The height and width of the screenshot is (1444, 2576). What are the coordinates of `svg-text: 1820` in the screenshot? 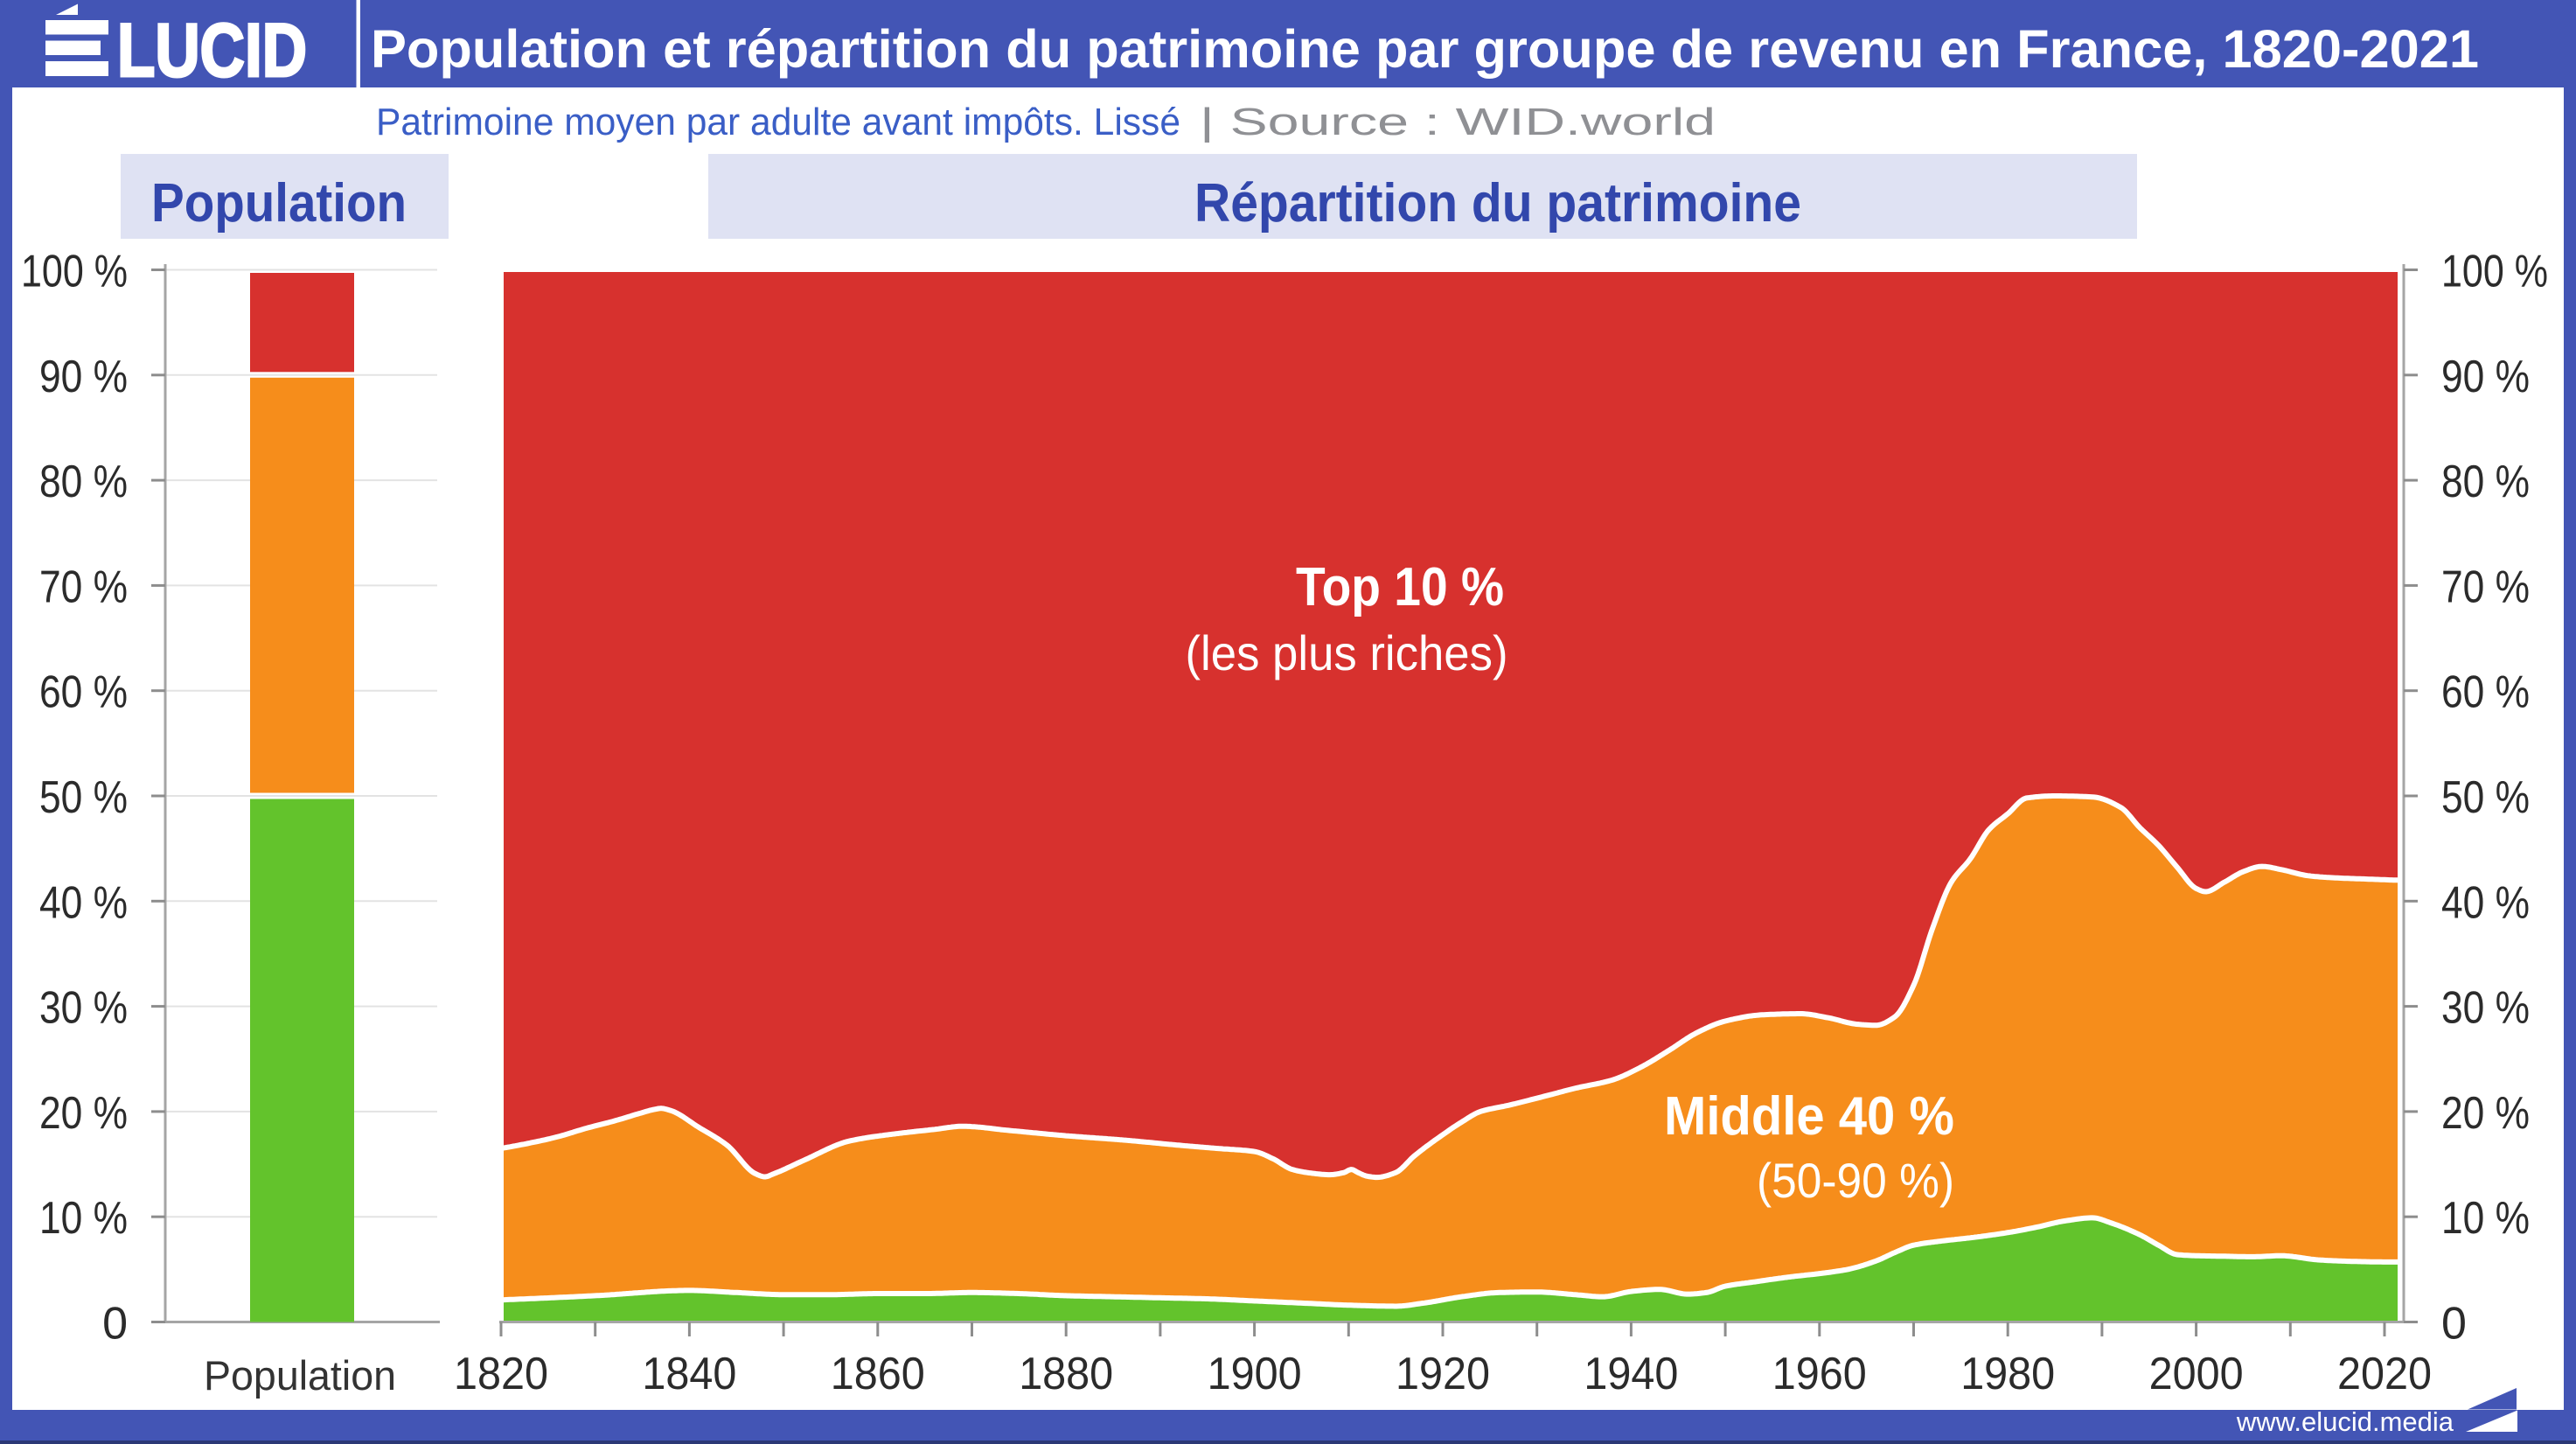 It's located at (501, 1374).